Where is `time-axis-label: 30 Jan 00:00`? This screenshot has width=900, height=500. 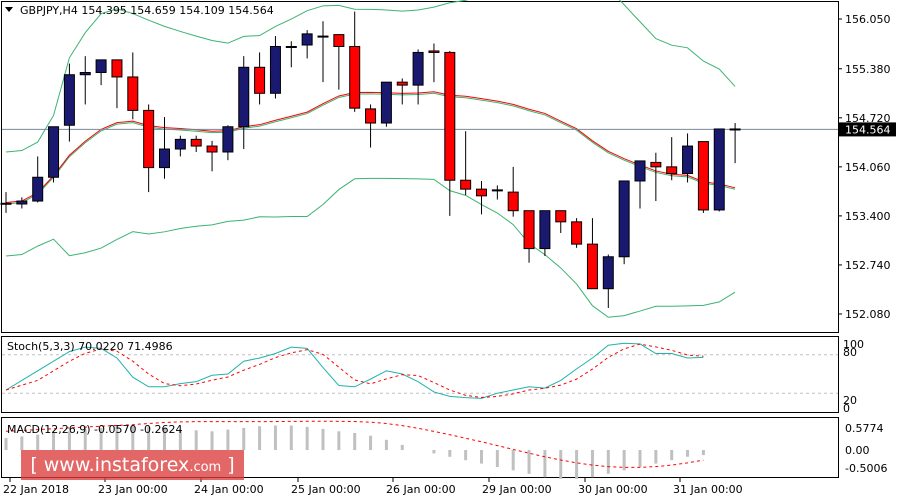
time-axis-label: 30 Jan 00:00 is located at coordinates (613, 489).